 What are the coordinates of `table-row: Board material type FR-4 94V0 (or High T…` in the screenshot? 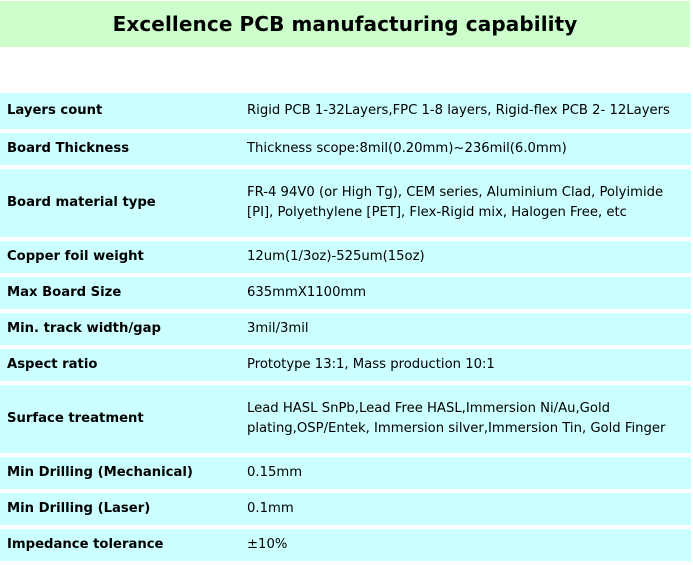 It's located at (345, 203).